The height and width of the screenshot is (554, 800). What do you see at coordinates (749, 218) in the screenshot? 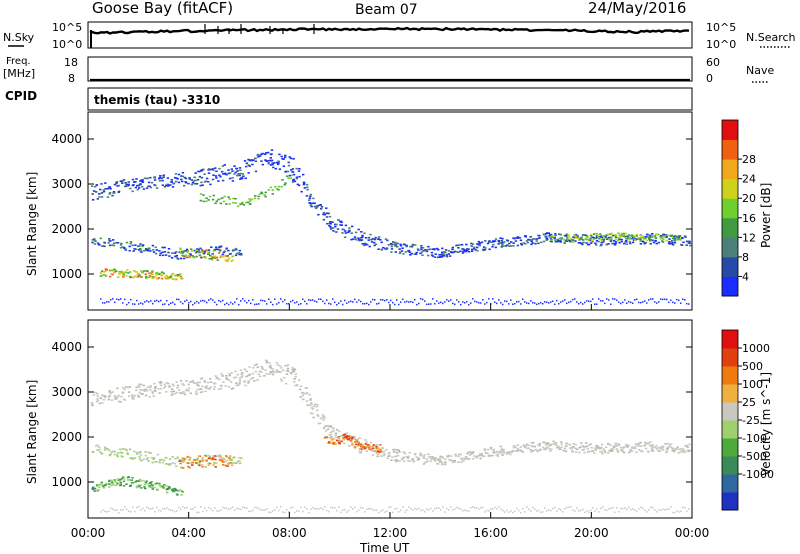
I see `power-colorbar-label: 16` at bounding box center [749, 218].